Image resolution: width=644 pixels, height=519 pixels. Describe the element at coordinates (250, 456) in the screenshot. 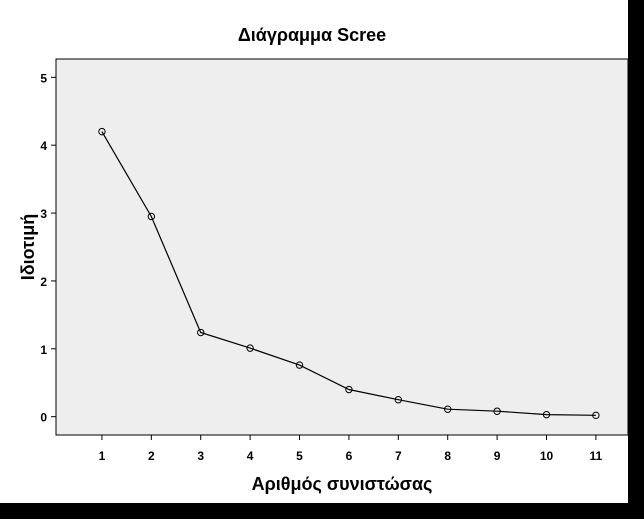

I see `x-tick-label: 4` at that location.